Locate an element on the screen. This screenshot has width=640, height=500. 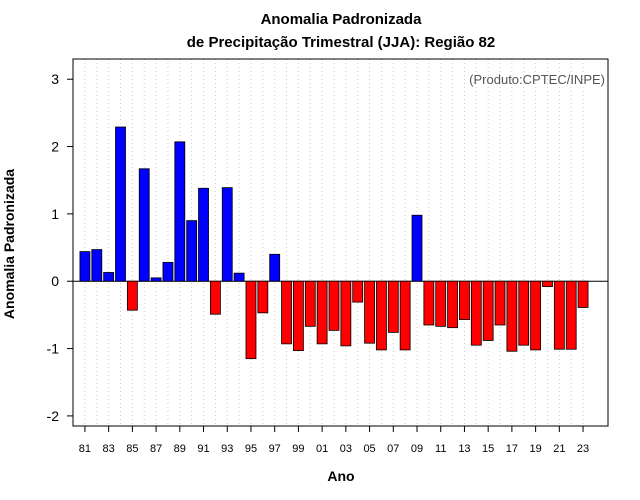
x-tick-label: 11 is located at coordinates (440, 449).